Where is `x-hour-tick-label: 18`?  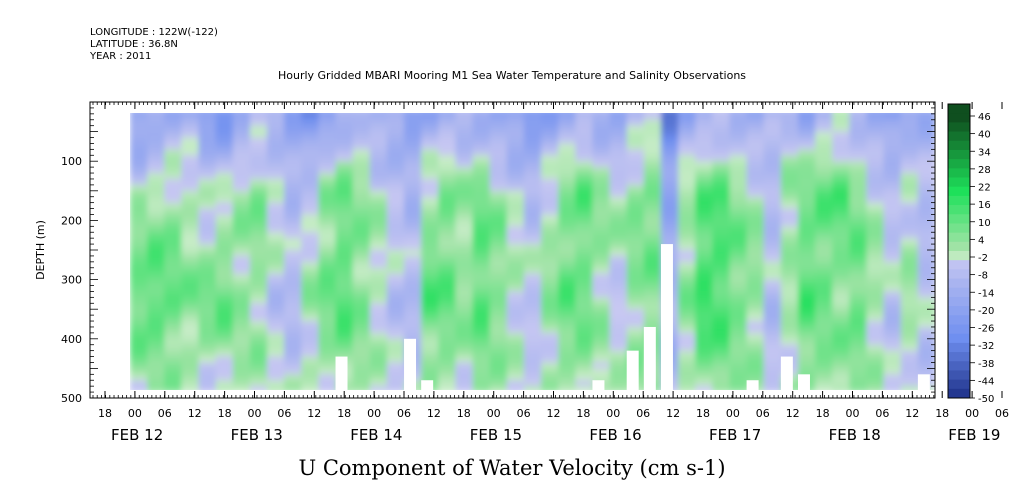 x-hour-tick-label: 18 is located at coordinates (703, 413).